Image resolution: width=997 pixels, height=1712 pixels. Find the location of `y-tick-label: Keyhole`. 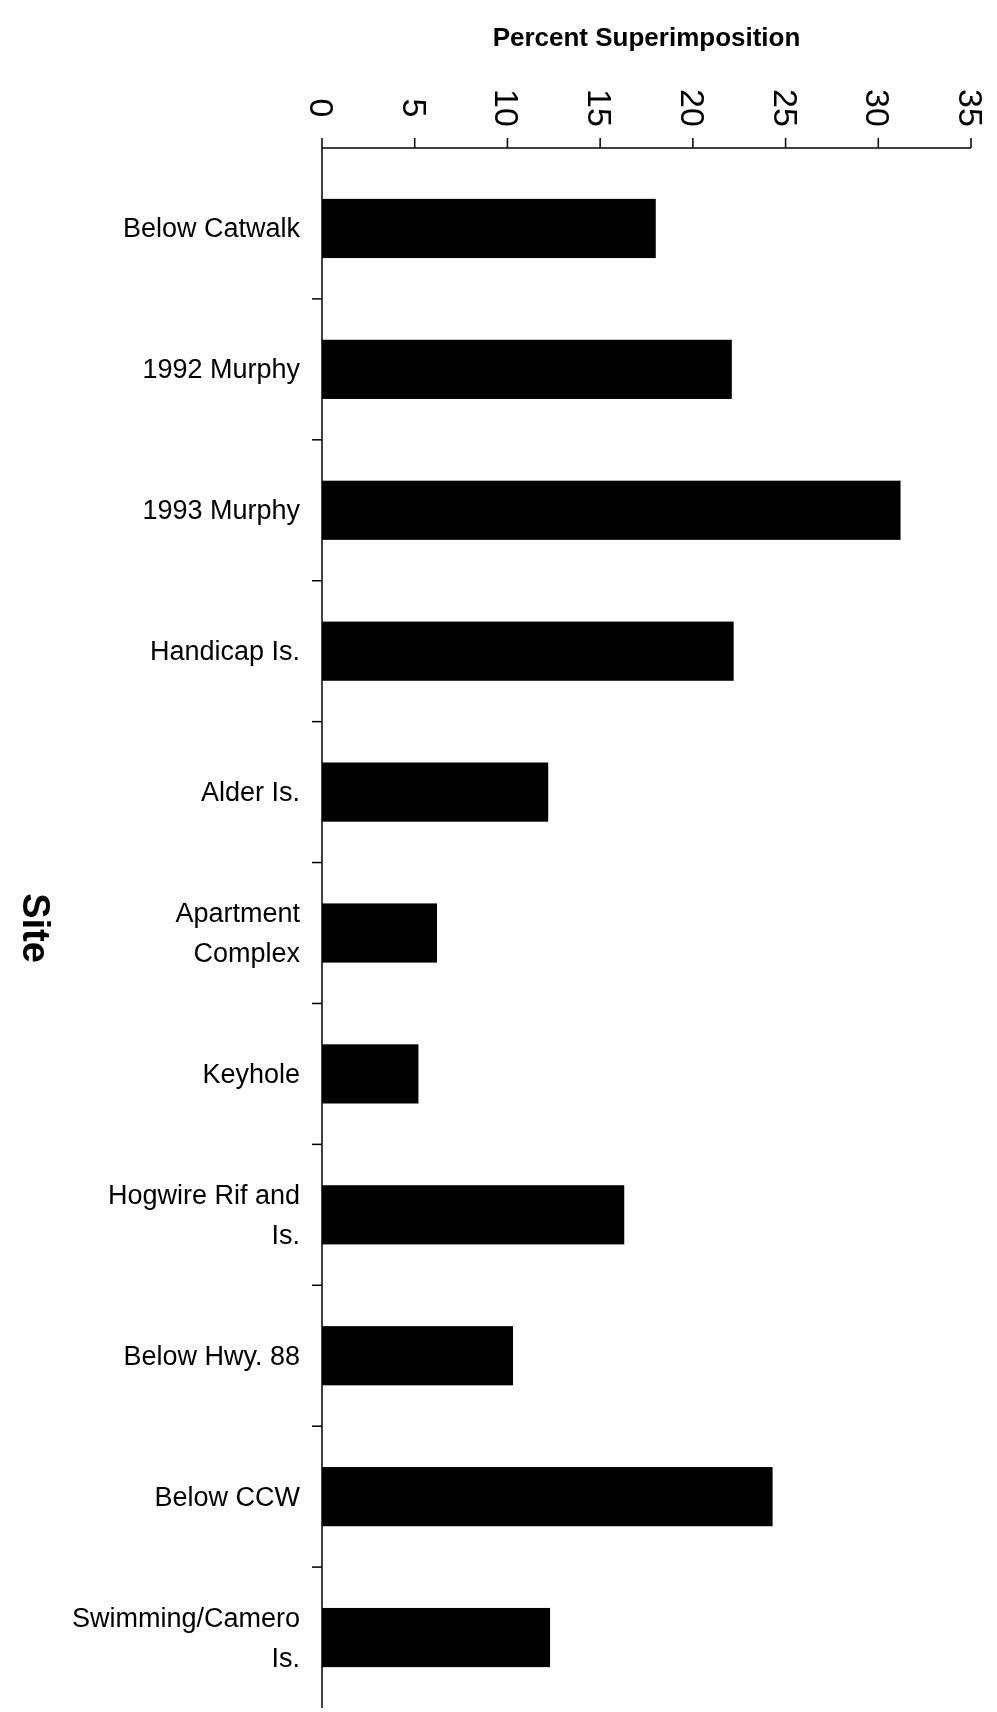

y-tick-label: Keyhole is located at coordinates (251, 1073).